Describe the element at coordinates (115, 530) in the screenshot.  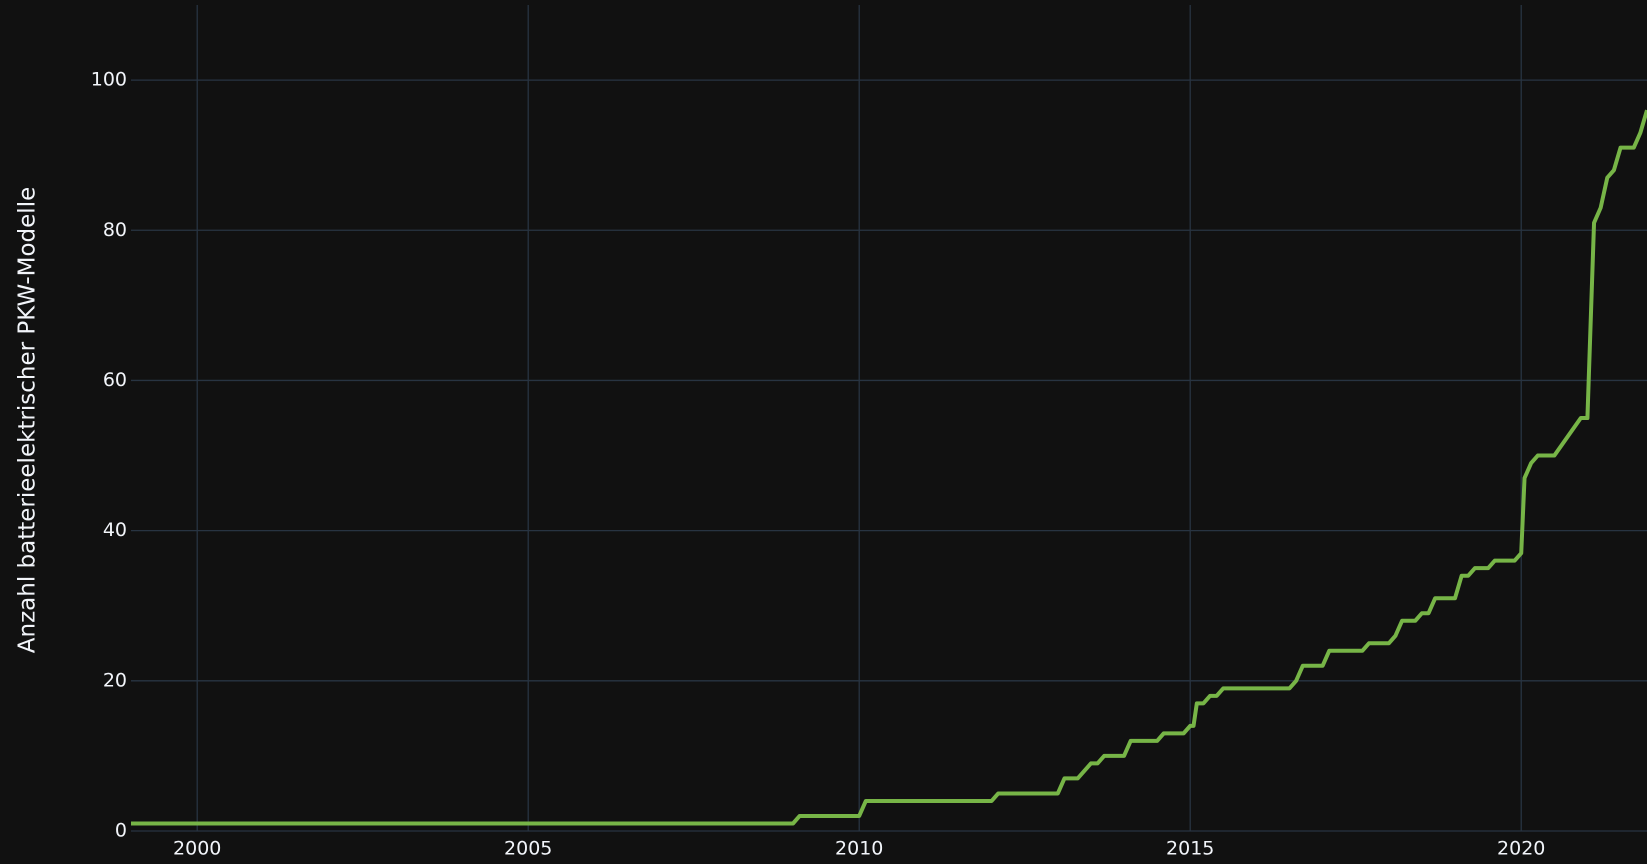
I see `y-tick-label: 40` at that location.